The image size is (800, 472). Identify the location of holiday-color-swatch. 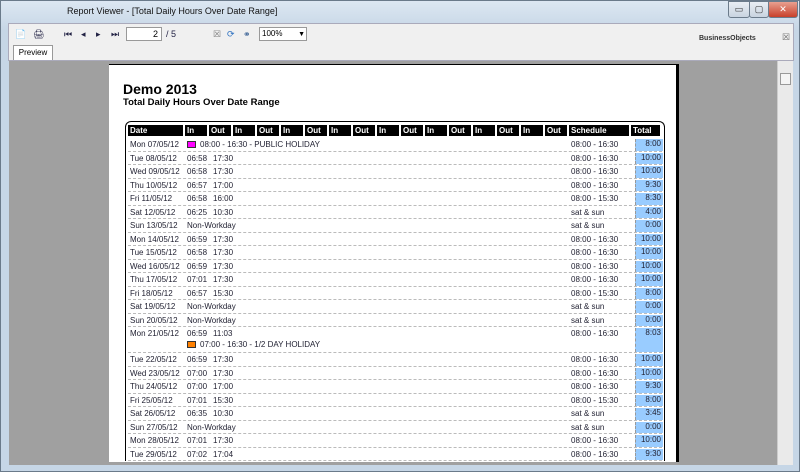
(191, 145).